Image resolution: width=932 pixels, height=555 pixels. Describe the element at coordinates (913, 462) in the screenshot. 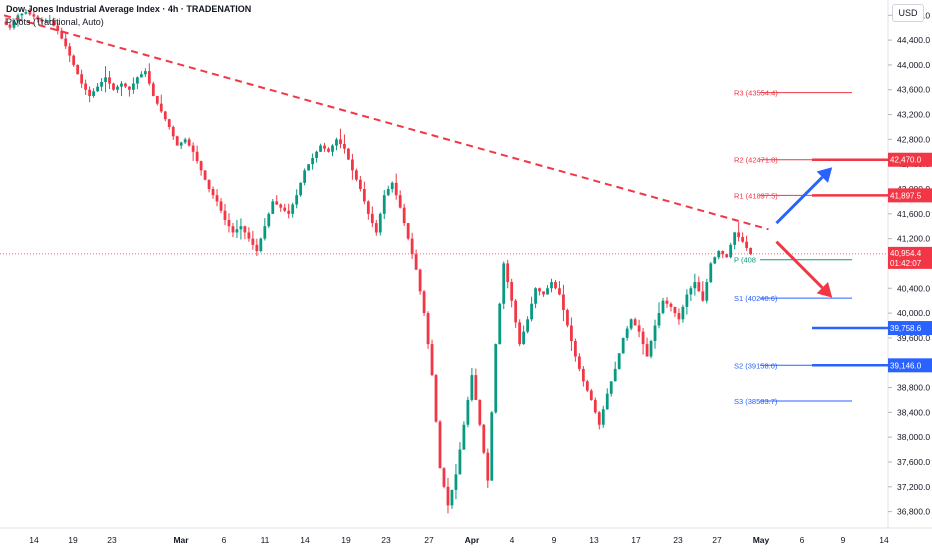

I see `y-tick-label: 37,600.0` at that location.